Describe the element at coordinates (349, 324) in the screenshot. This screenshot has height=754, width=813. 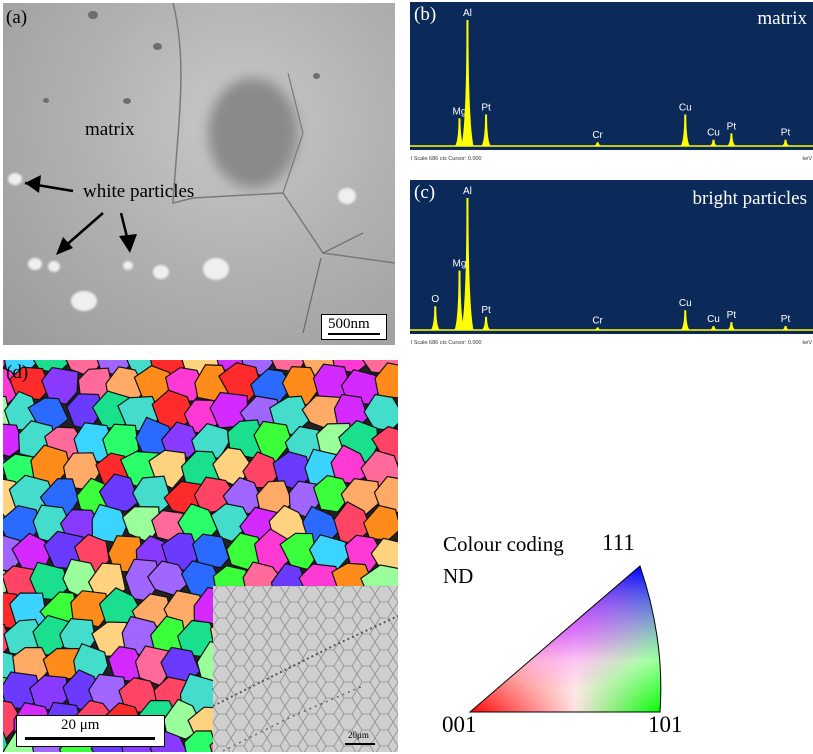
I see `scale-bar-label: 500nm` at that location.